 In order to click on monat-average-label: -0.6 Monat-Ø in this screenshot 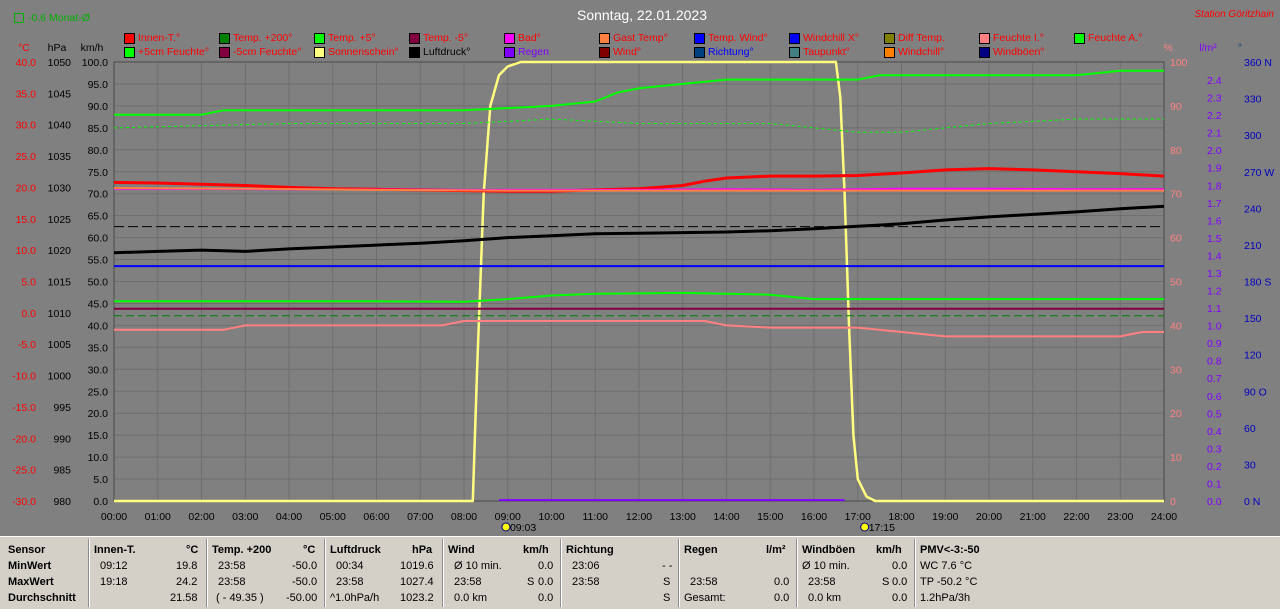, I will do `click(59, 18)`.